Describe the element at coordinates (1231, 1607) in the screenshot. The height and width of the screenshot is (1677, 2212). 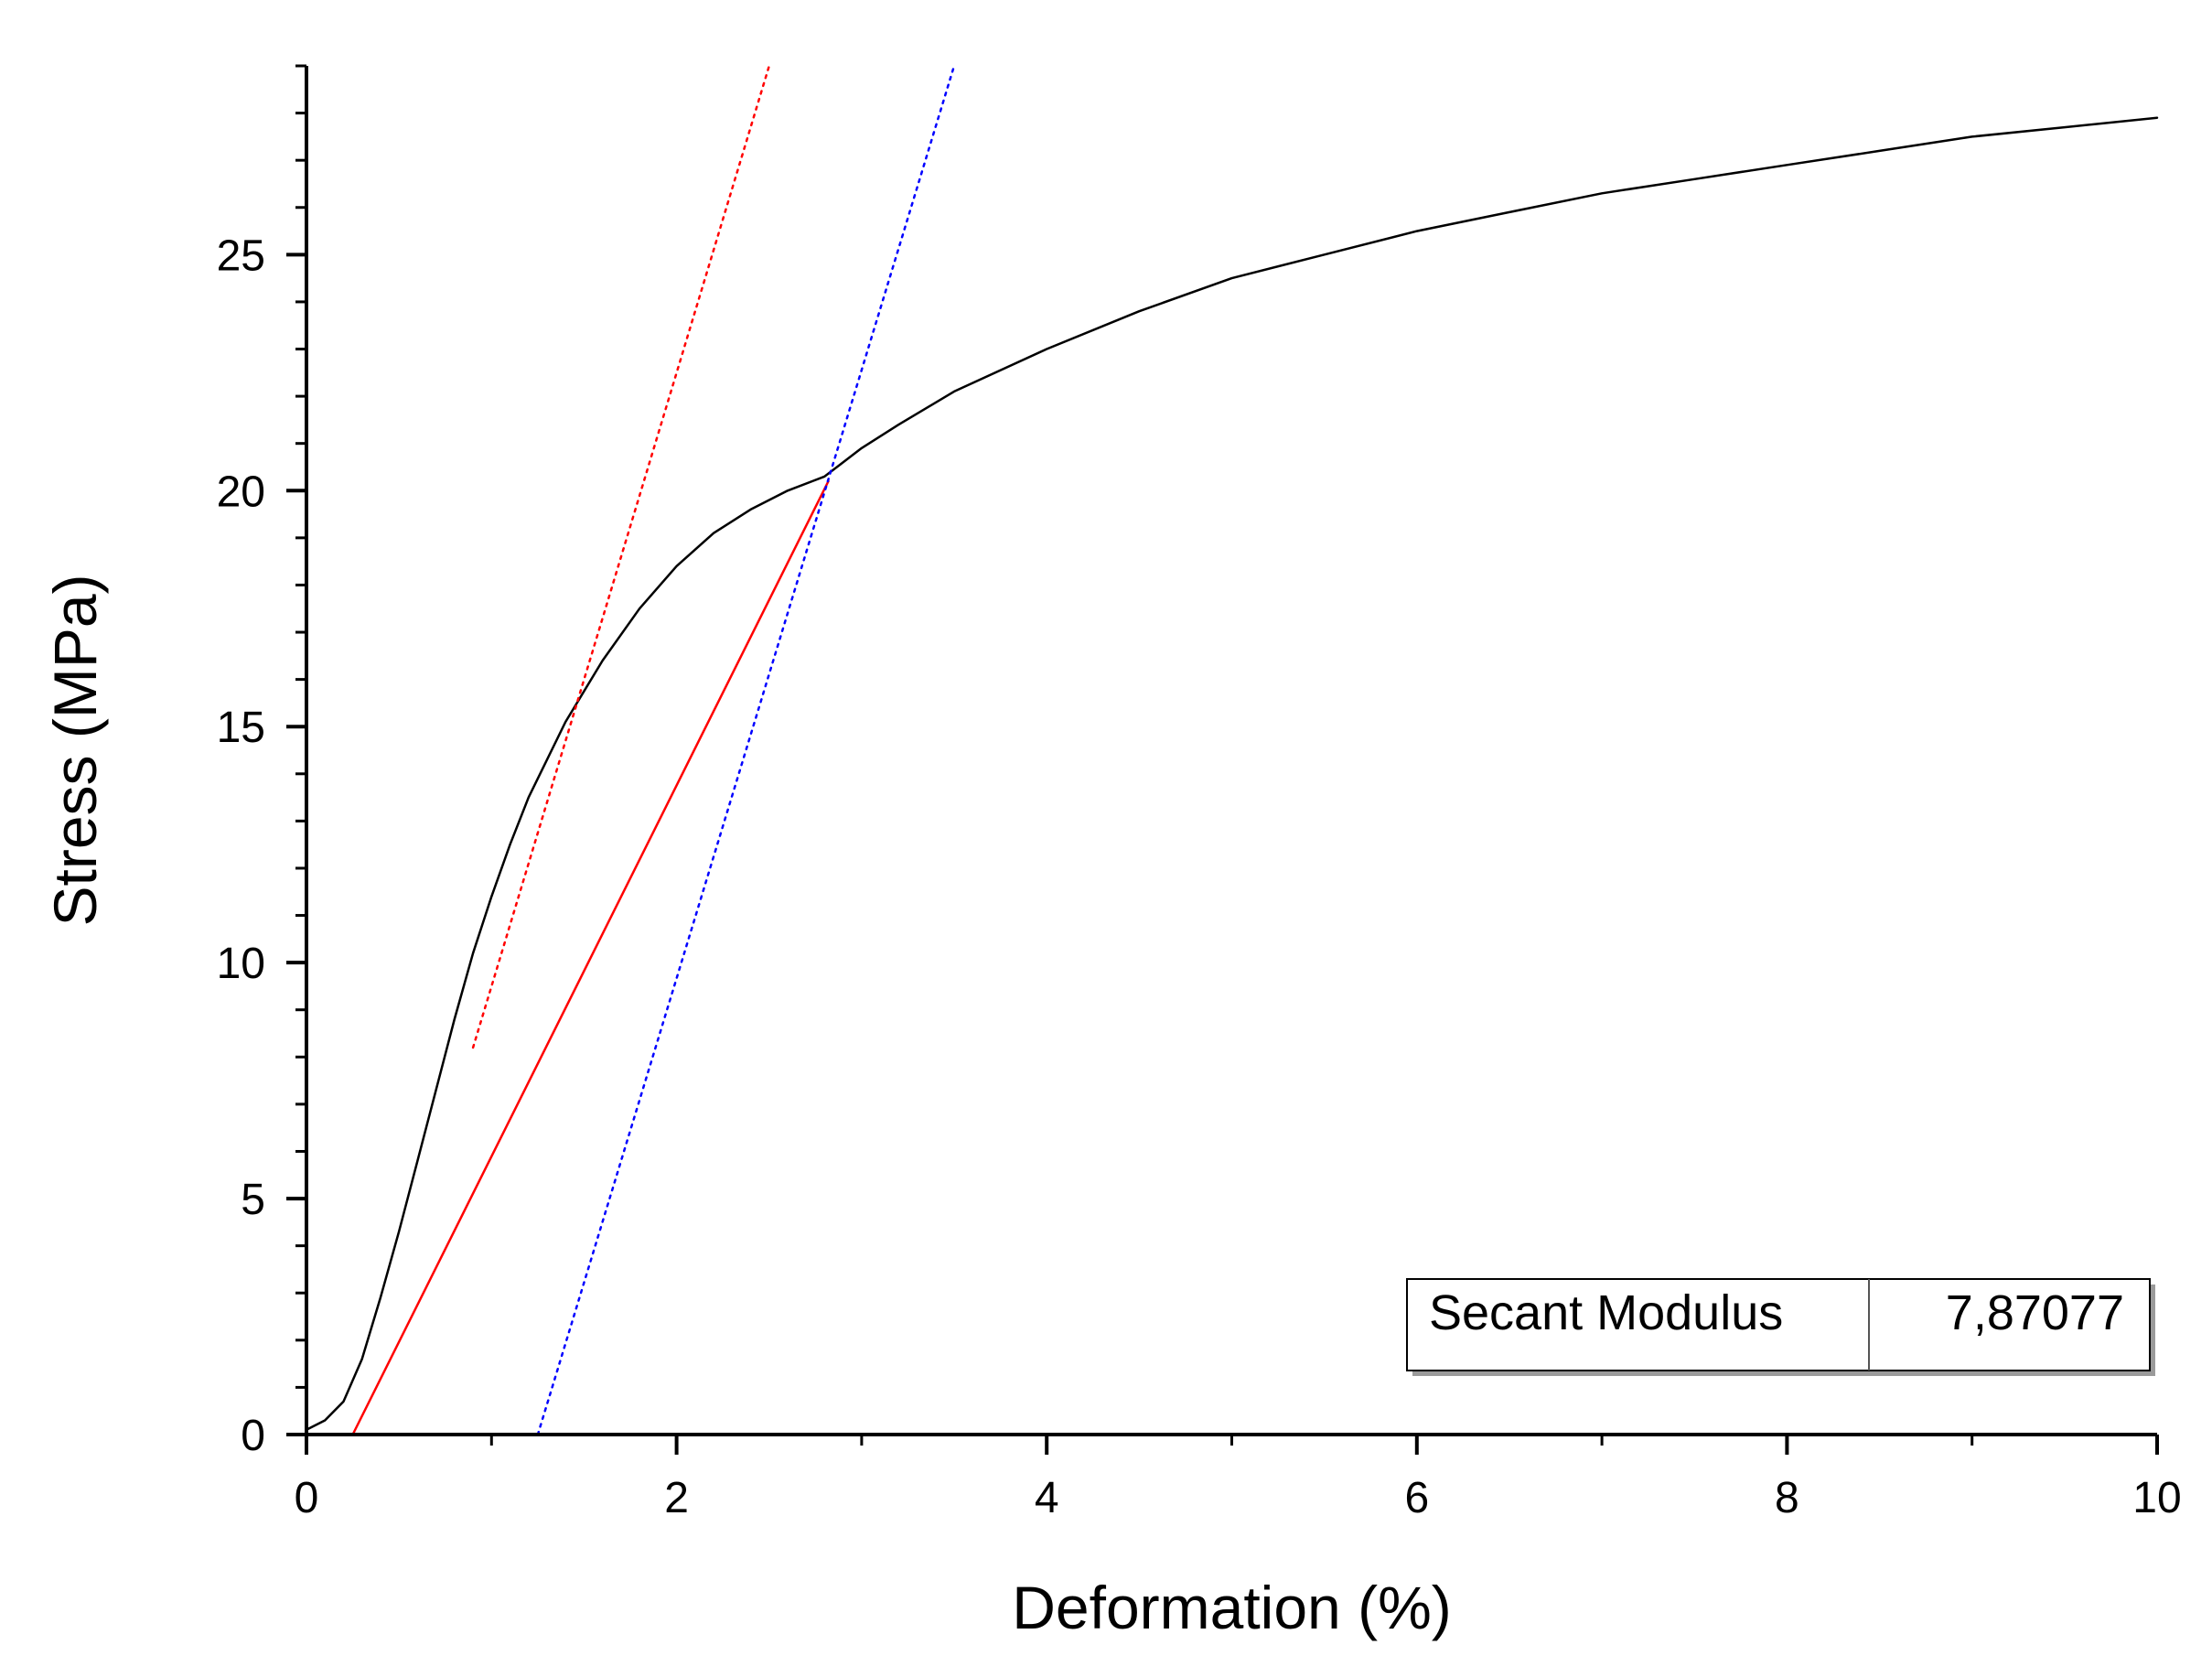
I see `x-axis-title: Deformation (%)` at that location.